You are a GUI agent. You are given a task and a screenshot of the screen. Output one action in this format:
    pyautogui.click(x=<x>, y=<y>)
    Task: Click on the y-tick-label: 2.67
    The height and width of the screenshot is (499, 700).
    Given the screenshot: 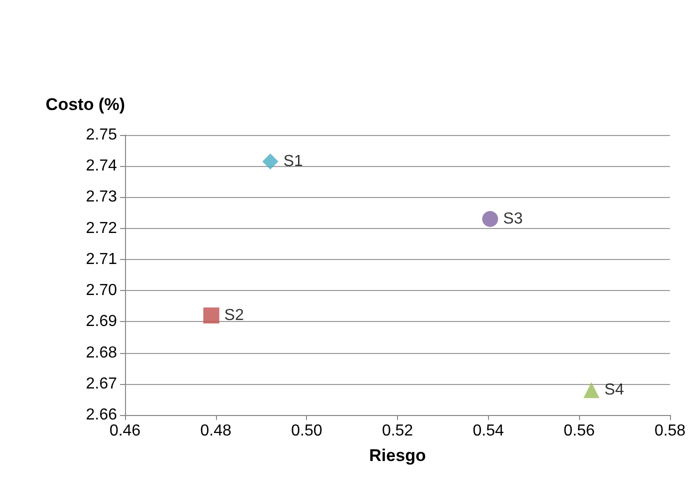 What is the action you would take?
    pyautogui.click(x=102, y=383)
    